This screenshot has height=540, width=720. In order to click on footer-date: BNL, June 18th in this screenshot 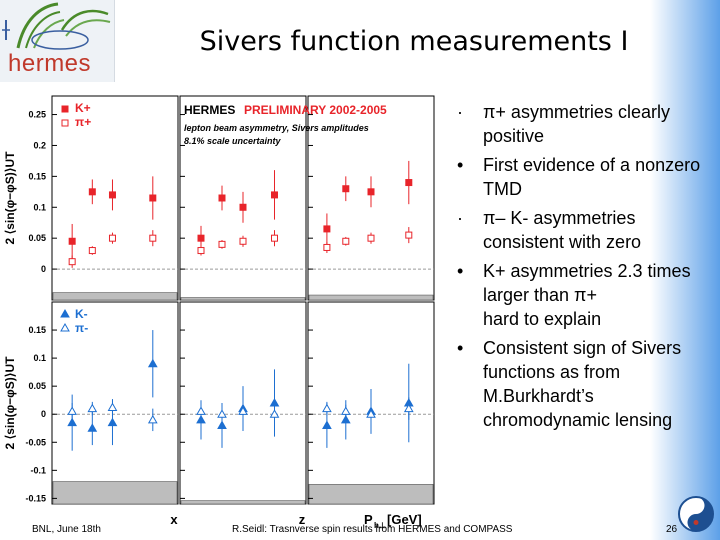, I will do `click(66, 529)`.